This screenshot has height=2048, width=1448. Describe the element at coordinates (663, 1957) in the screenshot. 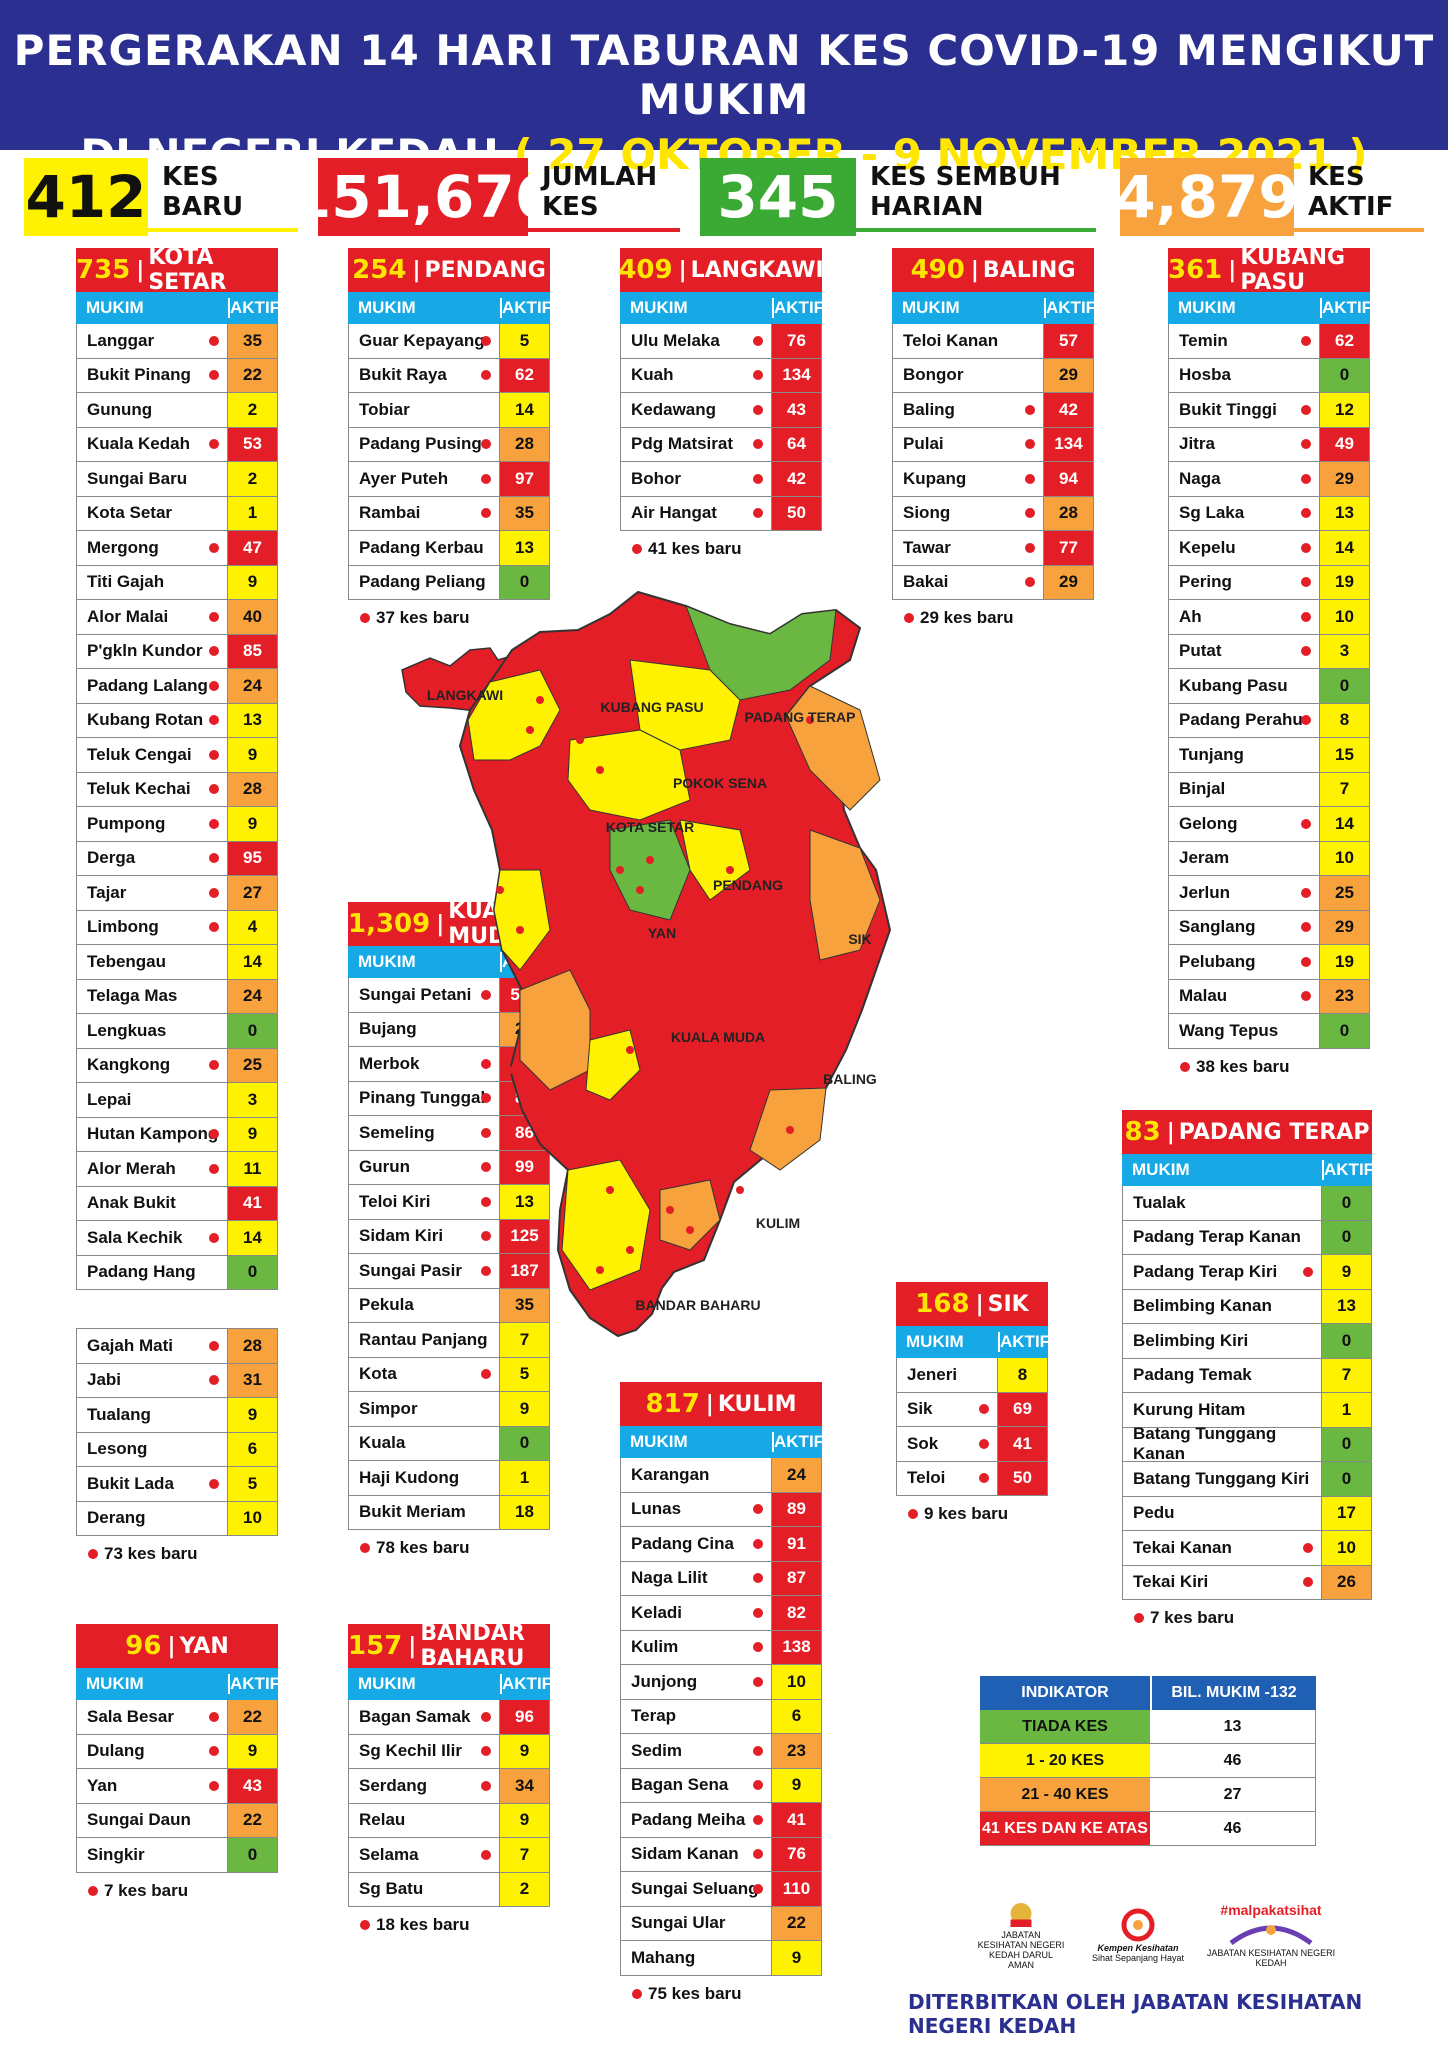

I see `mukim-name: Mahang` at that location.